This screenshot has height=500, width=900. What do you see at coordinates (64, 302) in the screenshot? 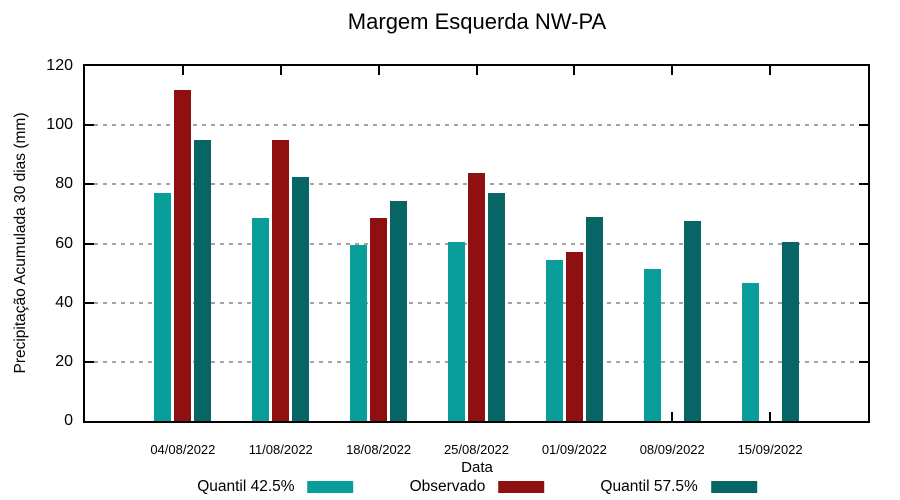
I see `y-tick-label-40: 40` at bounding box center [64, 302].